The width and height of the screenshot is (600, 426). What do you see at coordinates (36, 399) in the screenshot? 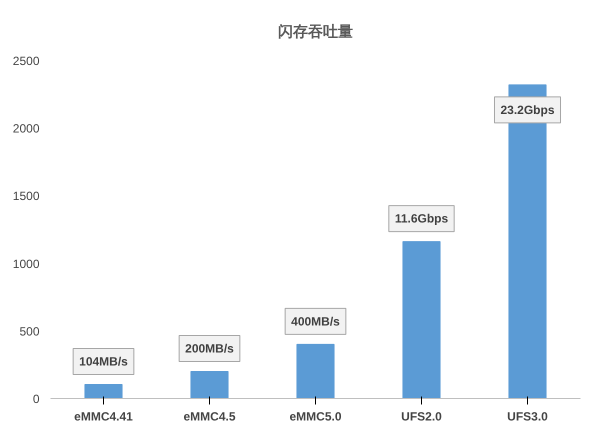
I see `y-tick-label: 0` at bounding box center [36, 399].